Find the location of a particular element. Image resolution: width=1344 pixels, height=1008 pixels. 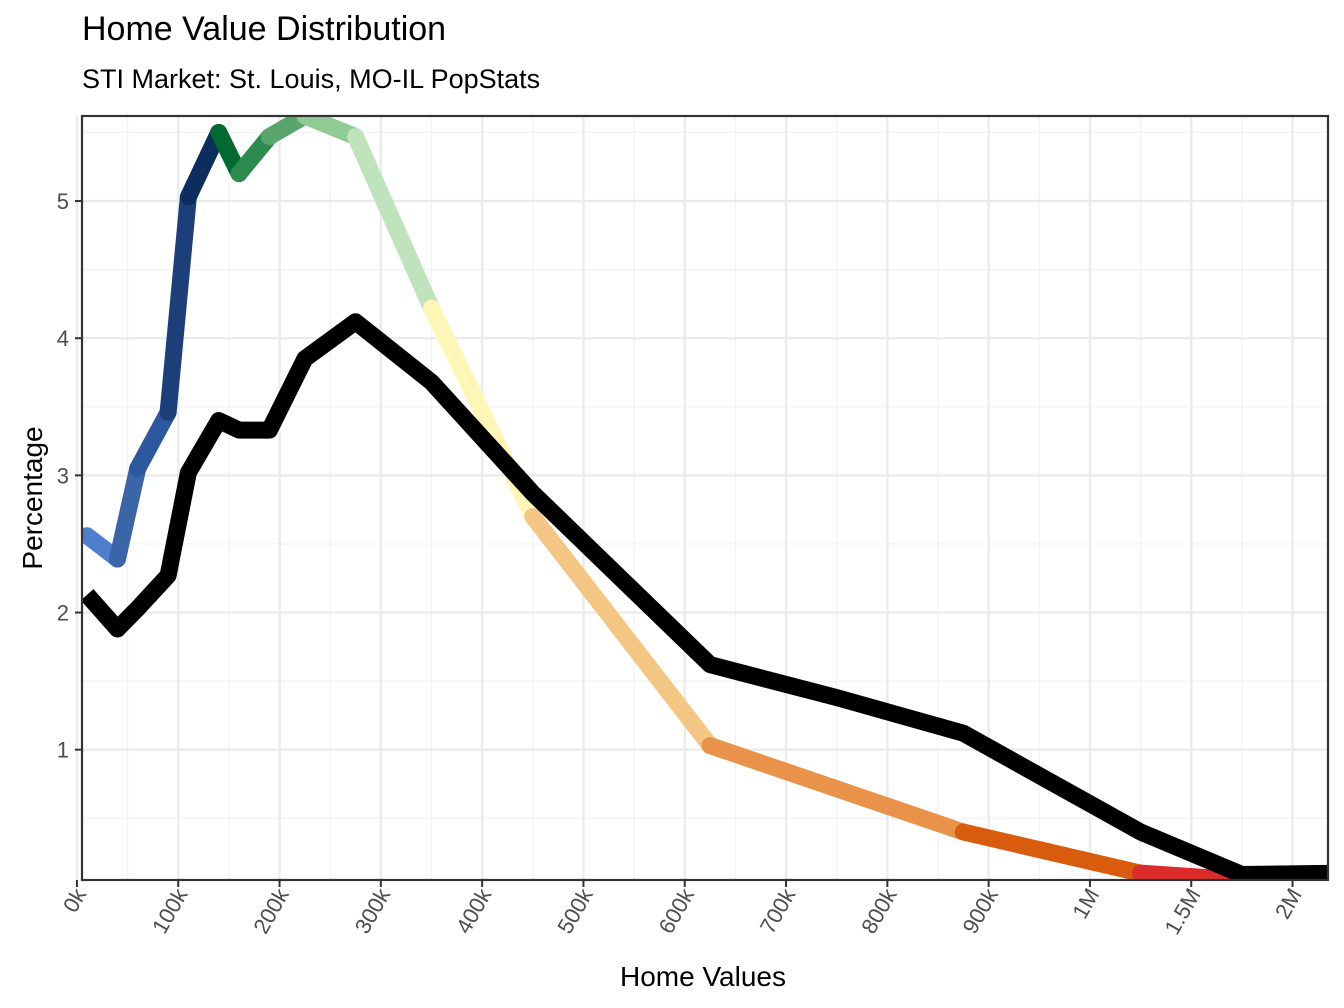

x-tick-label: 800k is located at coordinates (879, 910).